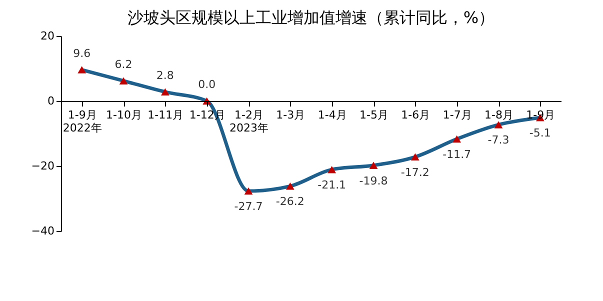 This screenshot has width=603, height=301. Describe the element at coordinates (166, 115) in the screenshot. I see `x-tick-label: 1-11月` at that location.